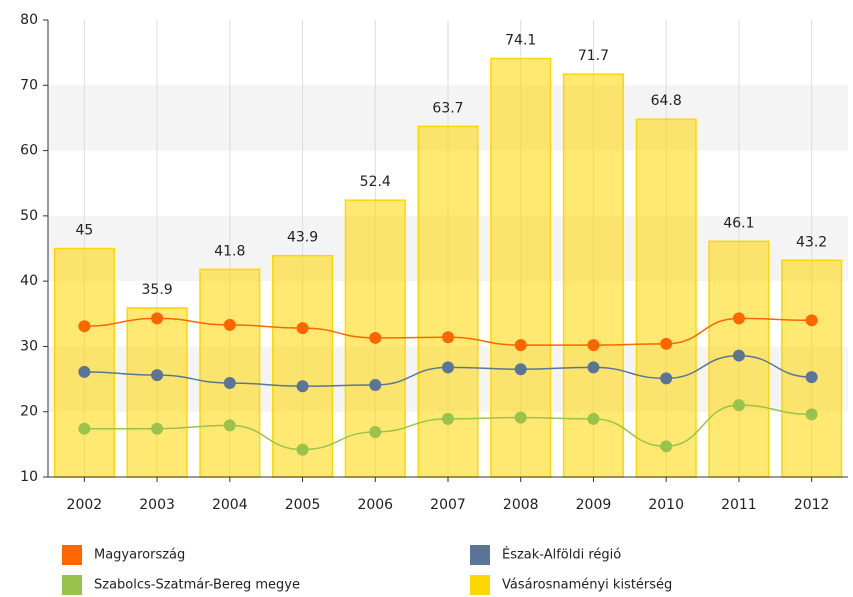 The width and height of the screenshot is (853, 597). Describe the element at coordinates (811, 242) in the screenshot. I see `data-label: 43.2` at that location.